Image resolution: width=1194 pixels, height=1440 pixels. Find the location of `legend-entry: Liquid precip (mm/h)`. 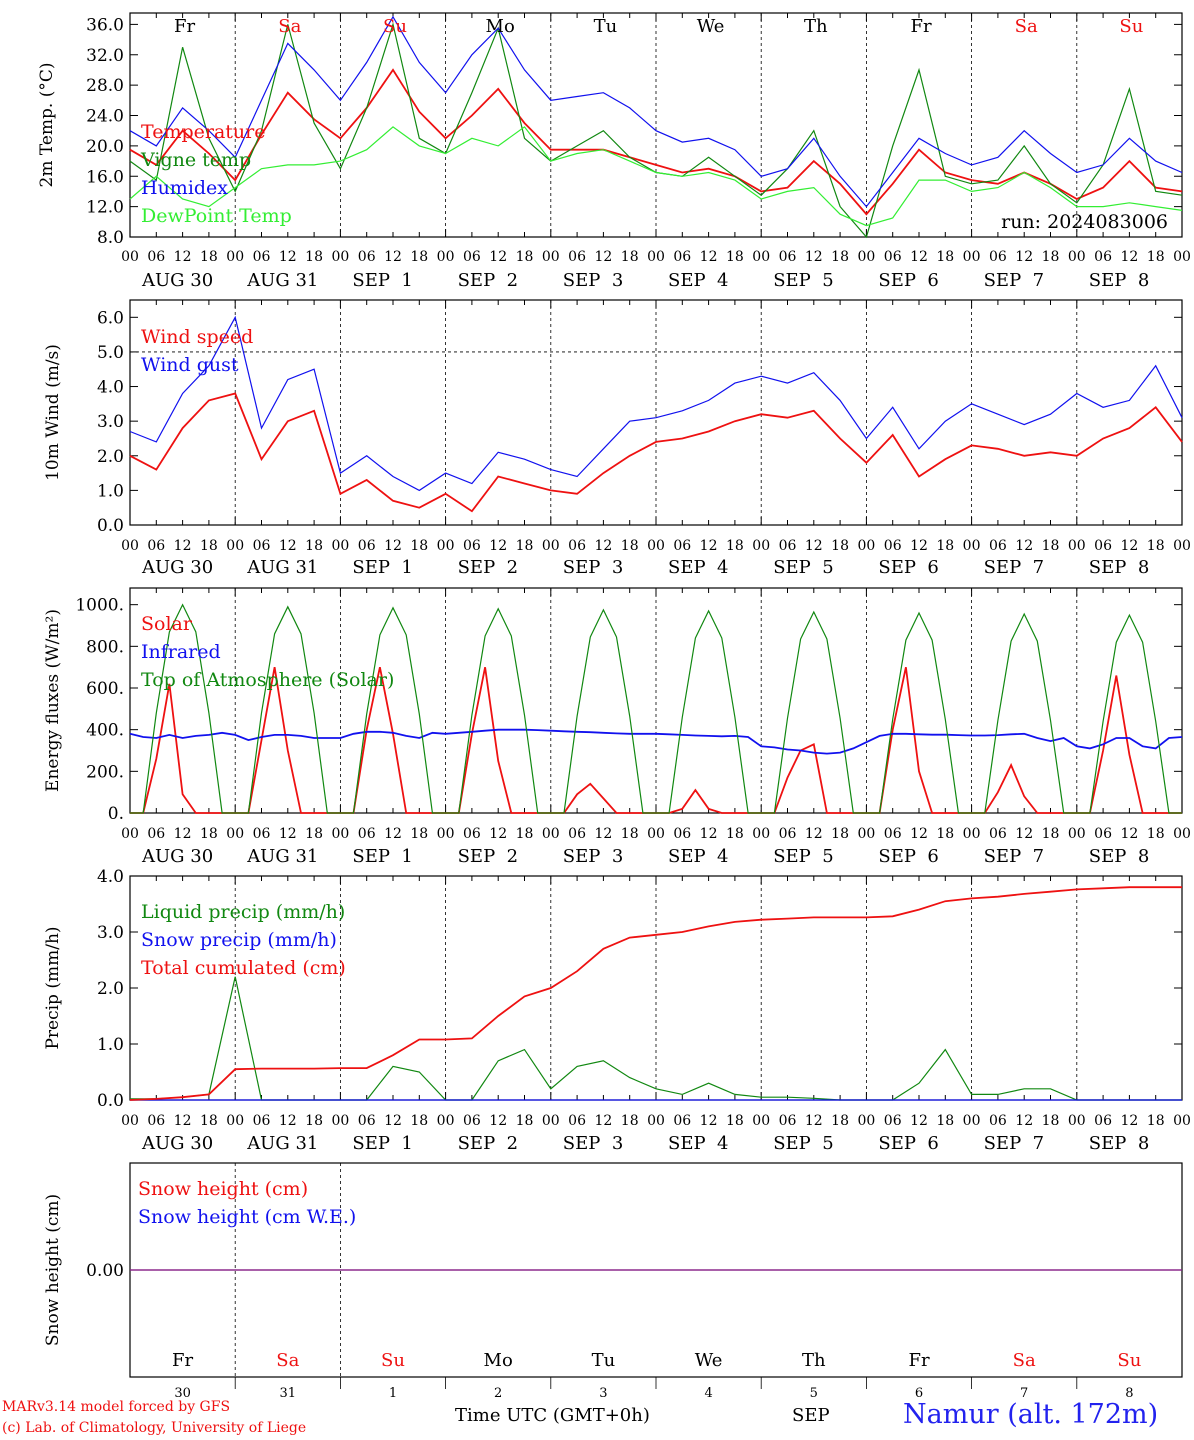

legend-entry: Liquid precip (mm/h) is located at coordinates (243, 912).